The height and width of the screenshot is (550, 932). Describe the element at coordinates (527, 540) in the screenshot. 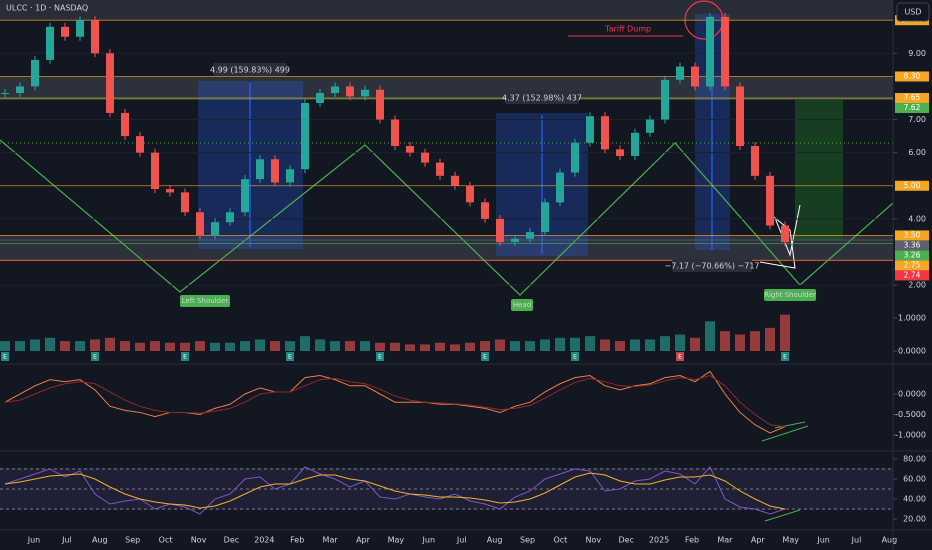

I see `x-tick-label: Sep` at that location.